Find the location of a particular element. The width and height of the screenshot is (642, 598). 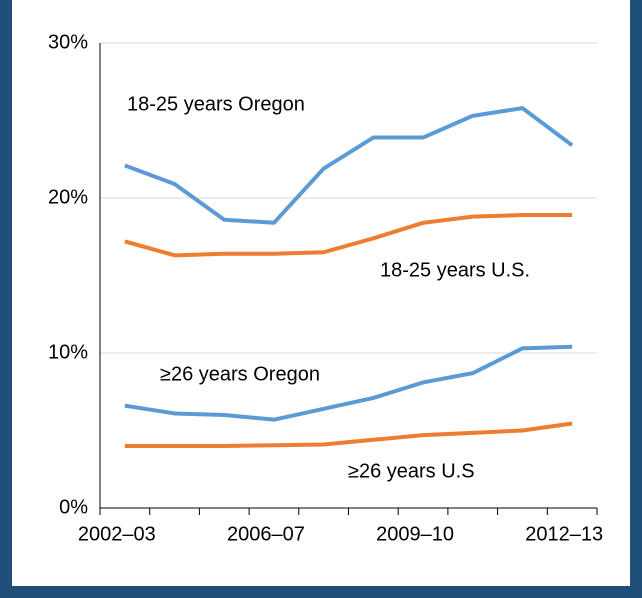

x-tick-label: 2006–07 is located at coordinates (266, 534).